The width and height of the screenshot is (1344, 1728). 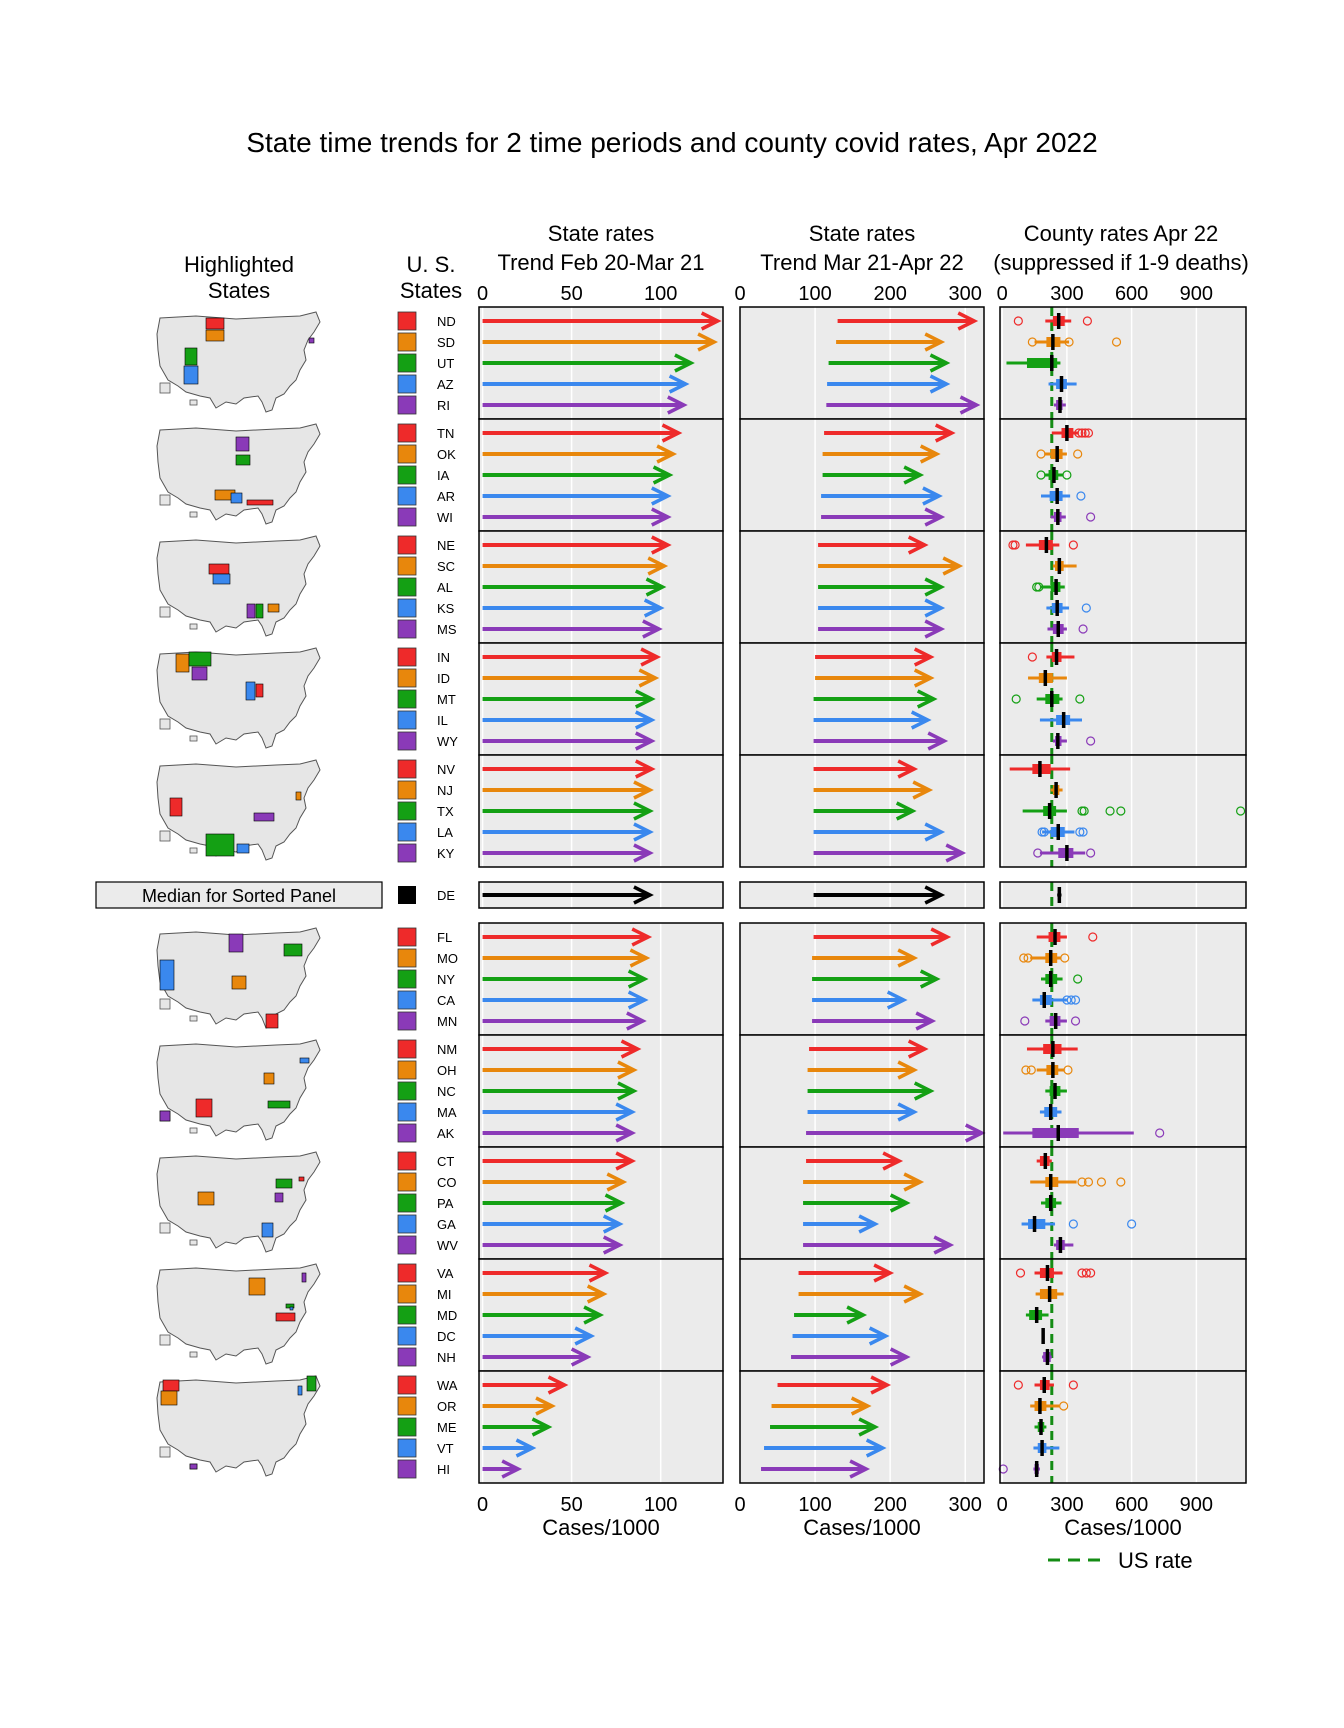 I want to click on row-ia-color-key, so click(x=407, y=475).